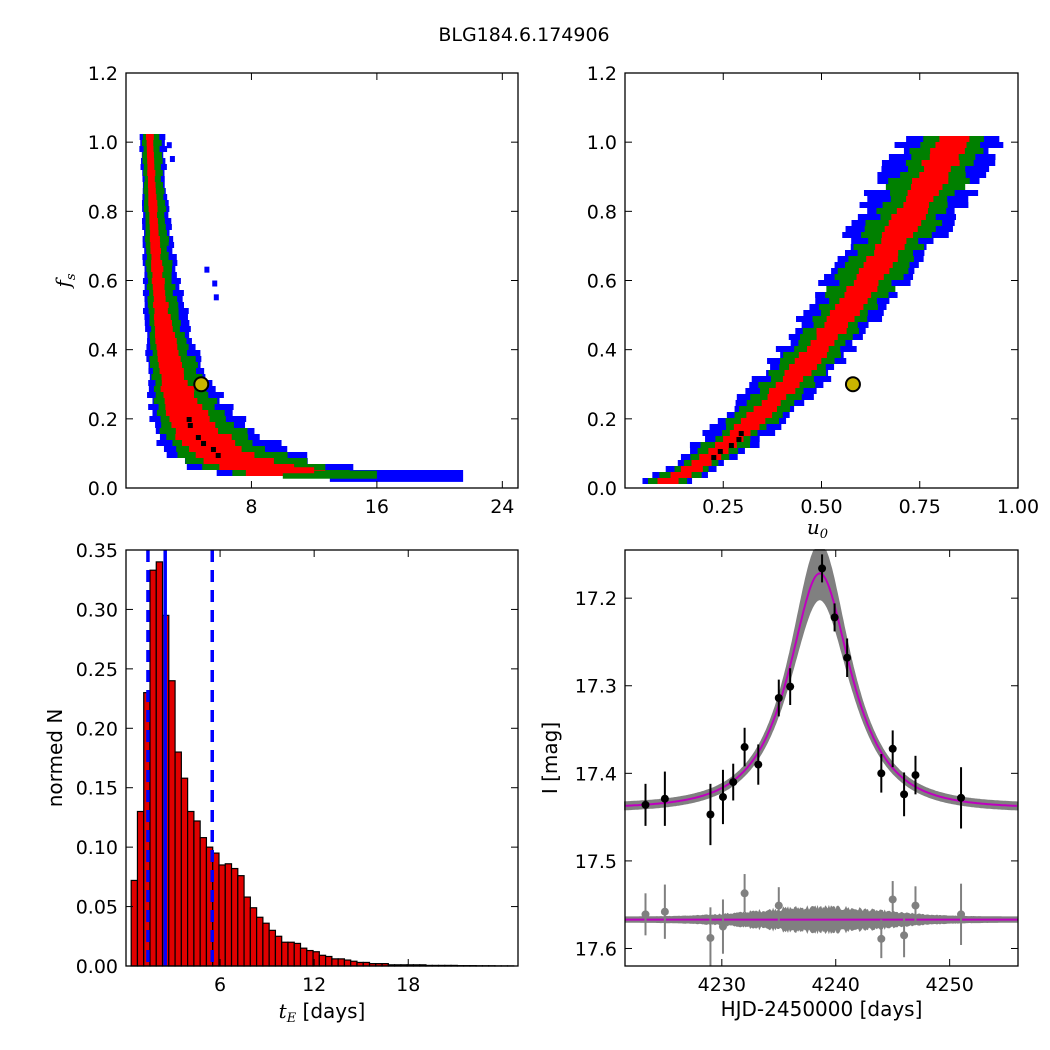  What do you see at coordinates (803, 700) in the screenshot?
I see `data-points` at bounding box center [803, 700].